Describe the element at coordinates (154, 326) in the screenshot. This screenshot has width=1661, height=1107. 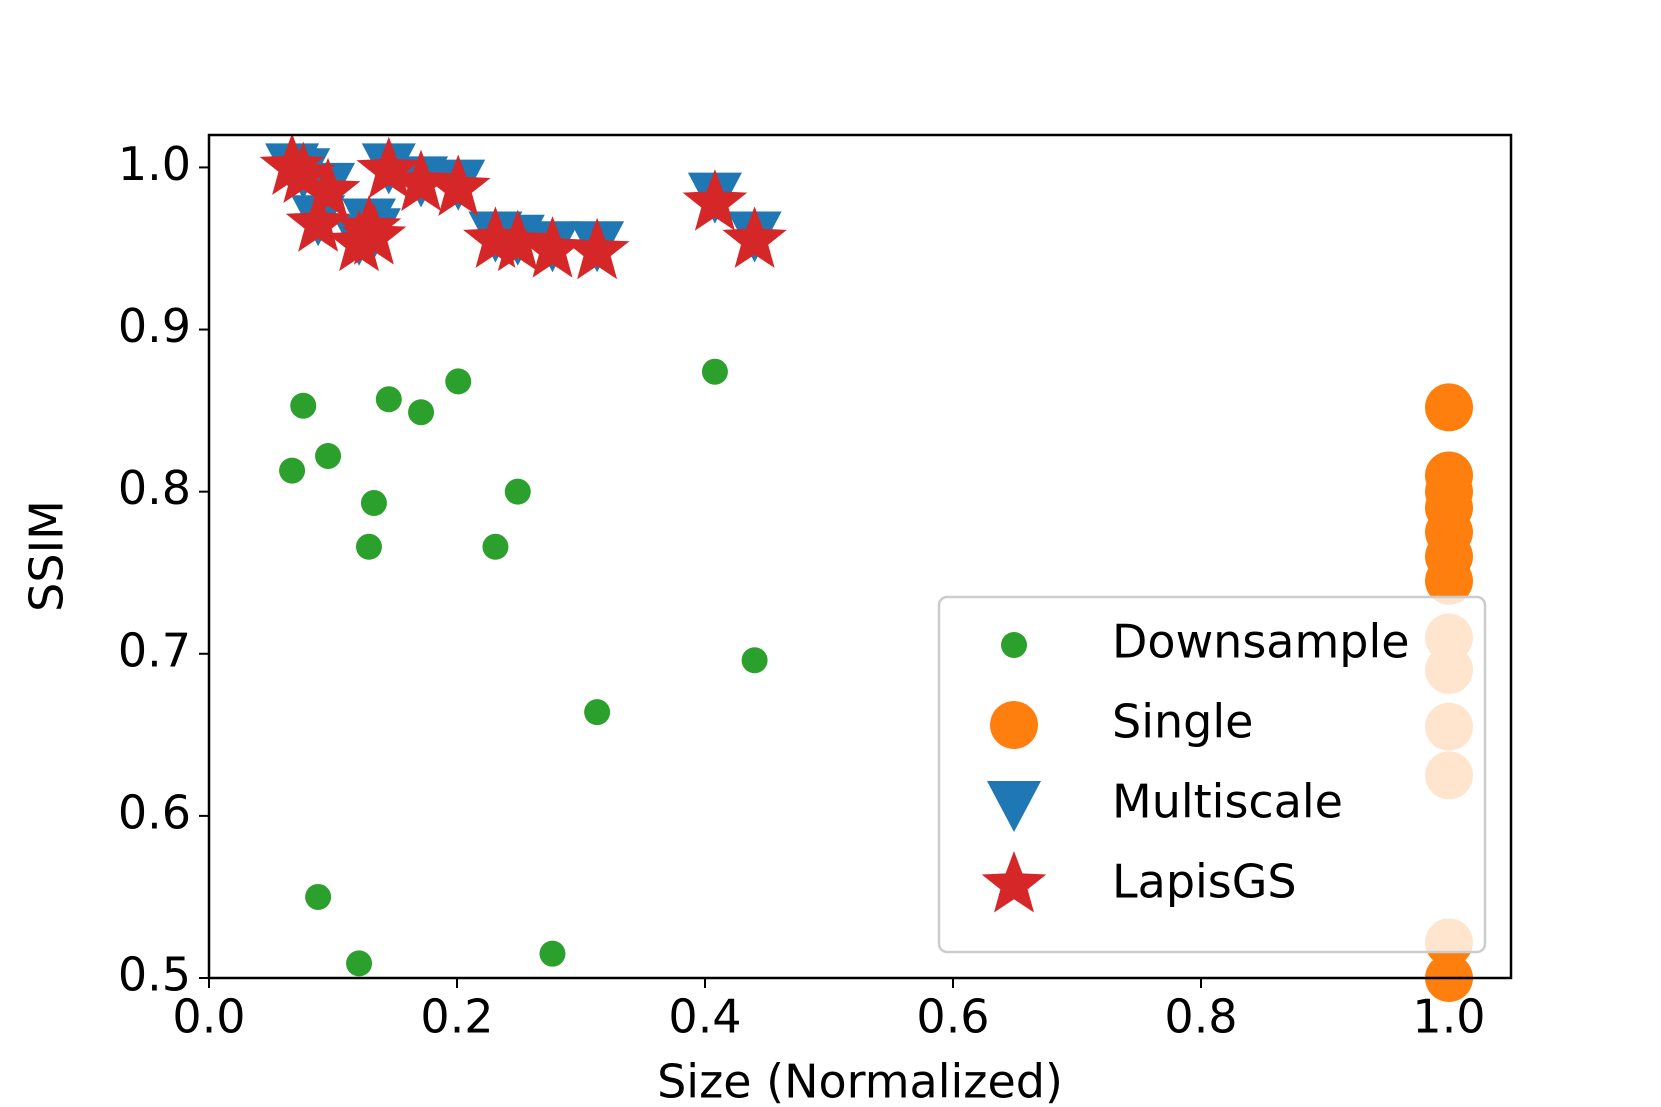
I see `y-tick-label: 0.9` at that location.